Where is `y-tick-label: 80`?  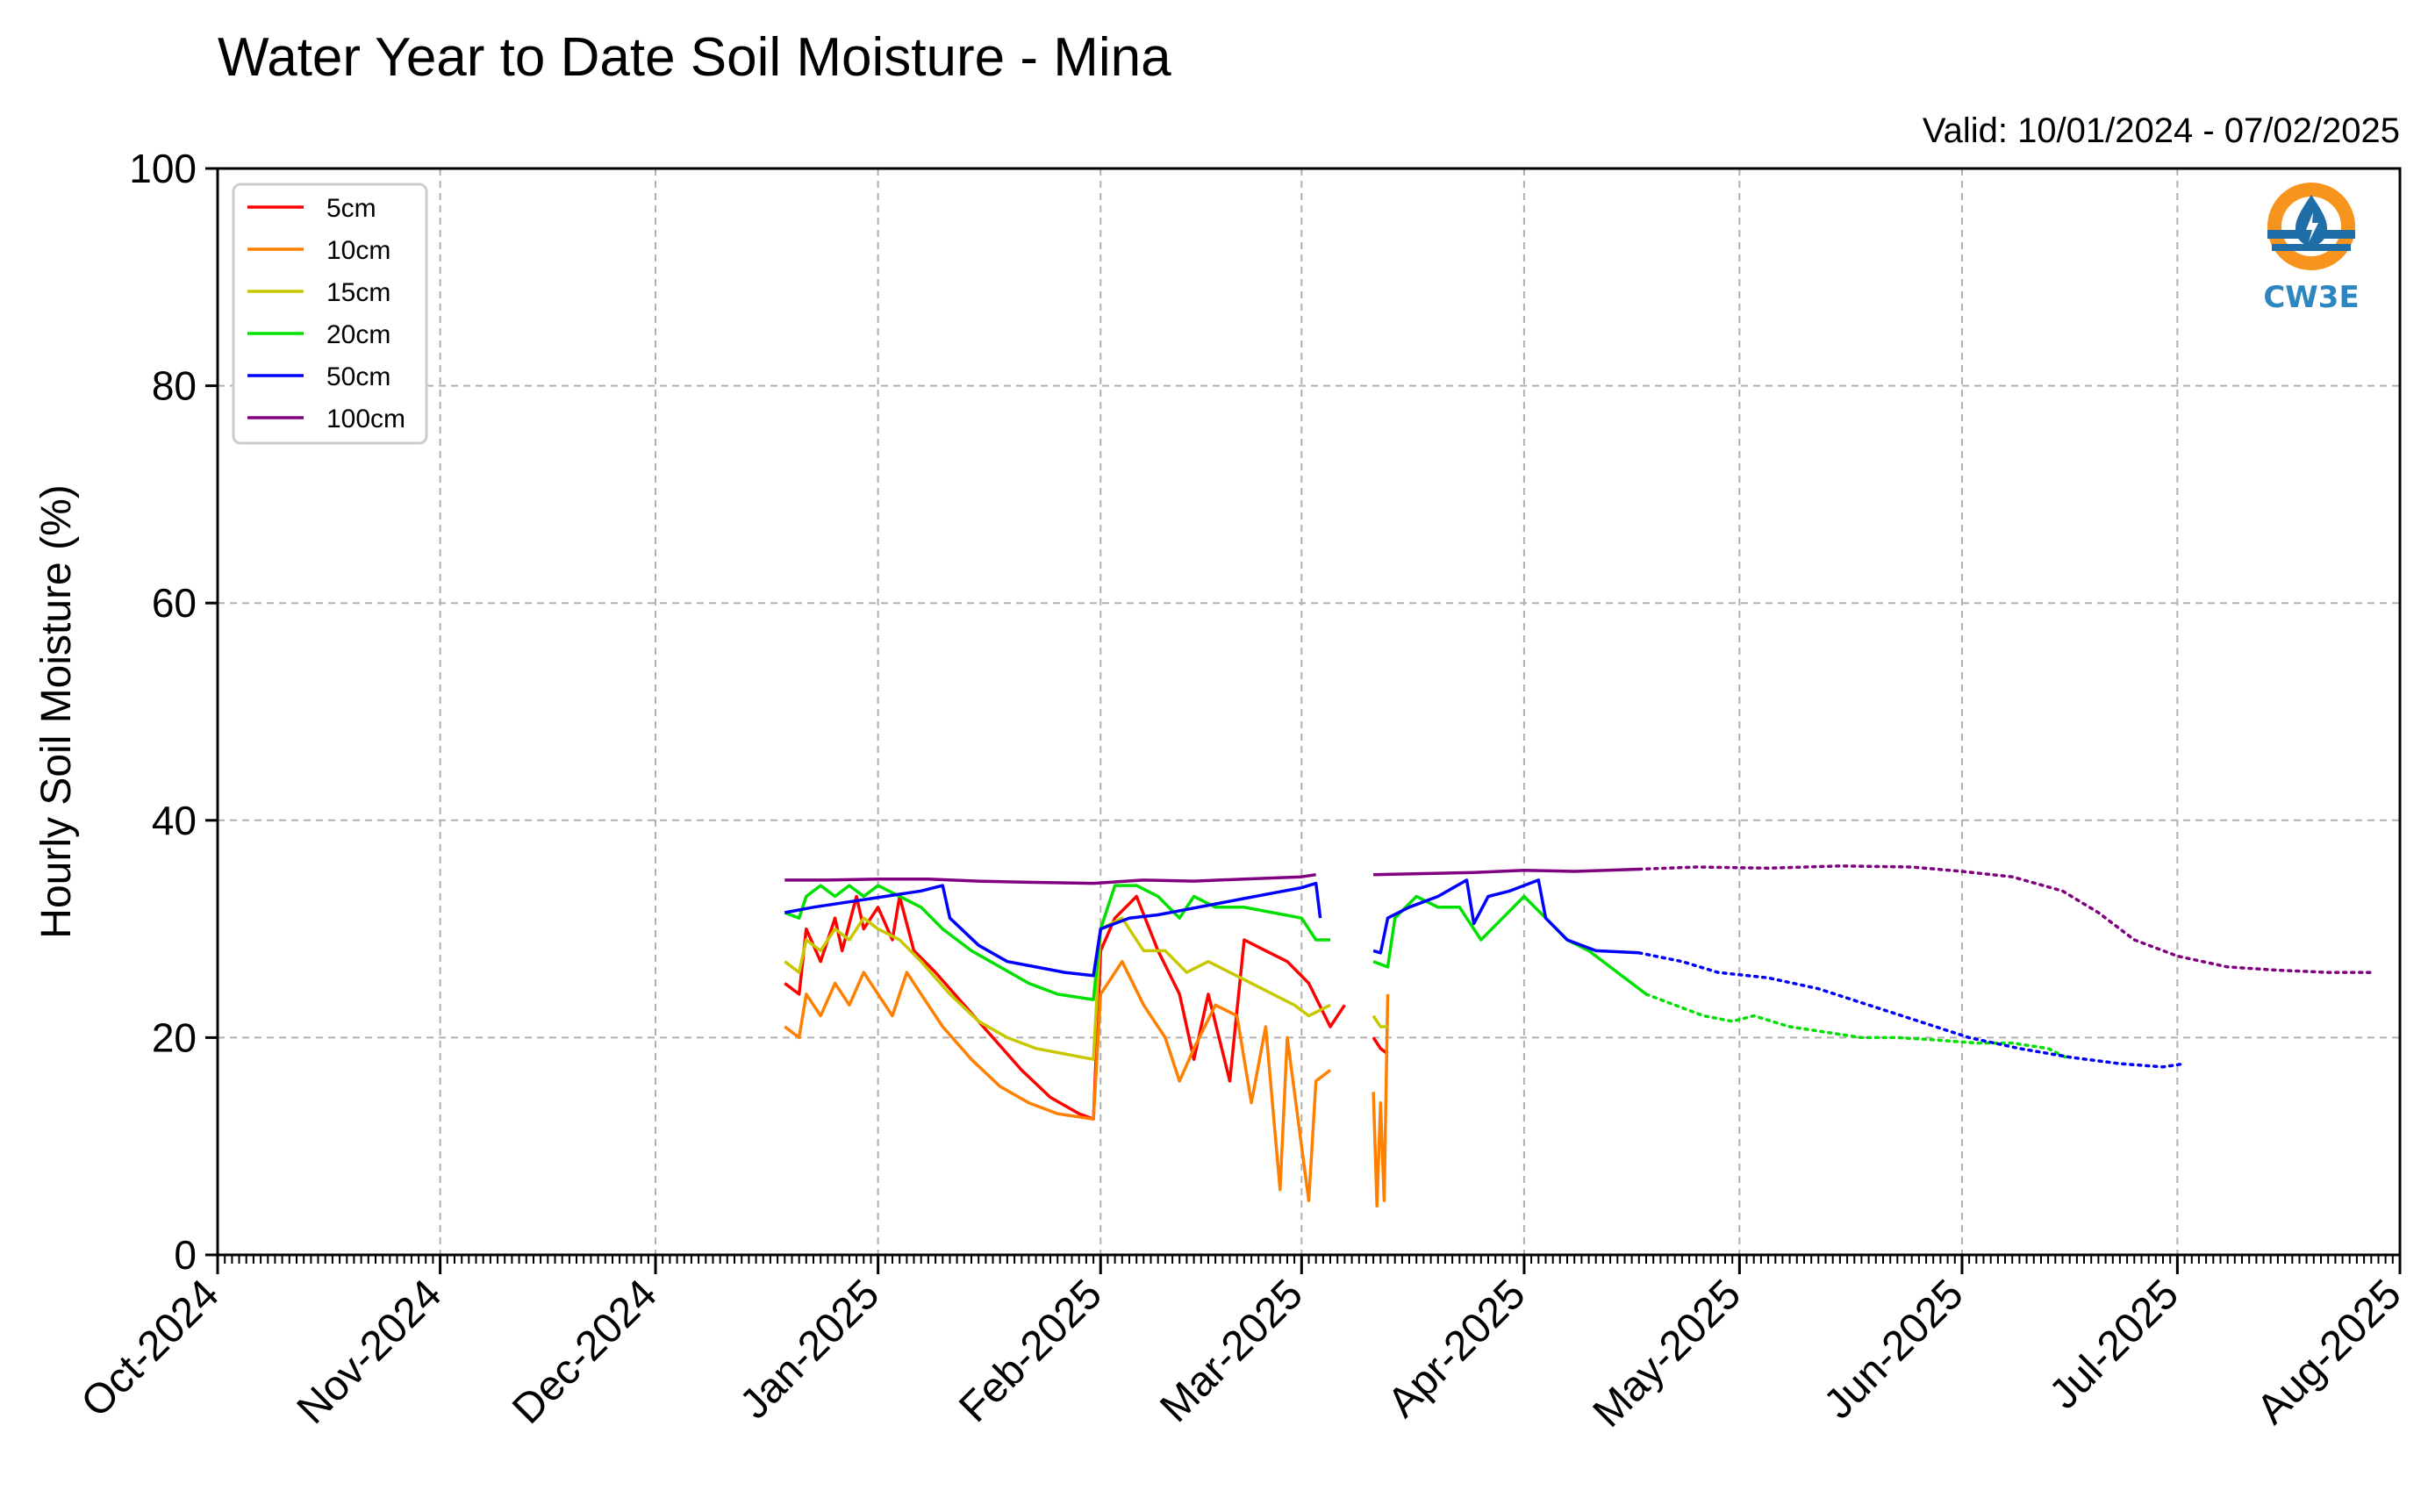 y-tick-label: 80 is located at coordinates (175, 386).